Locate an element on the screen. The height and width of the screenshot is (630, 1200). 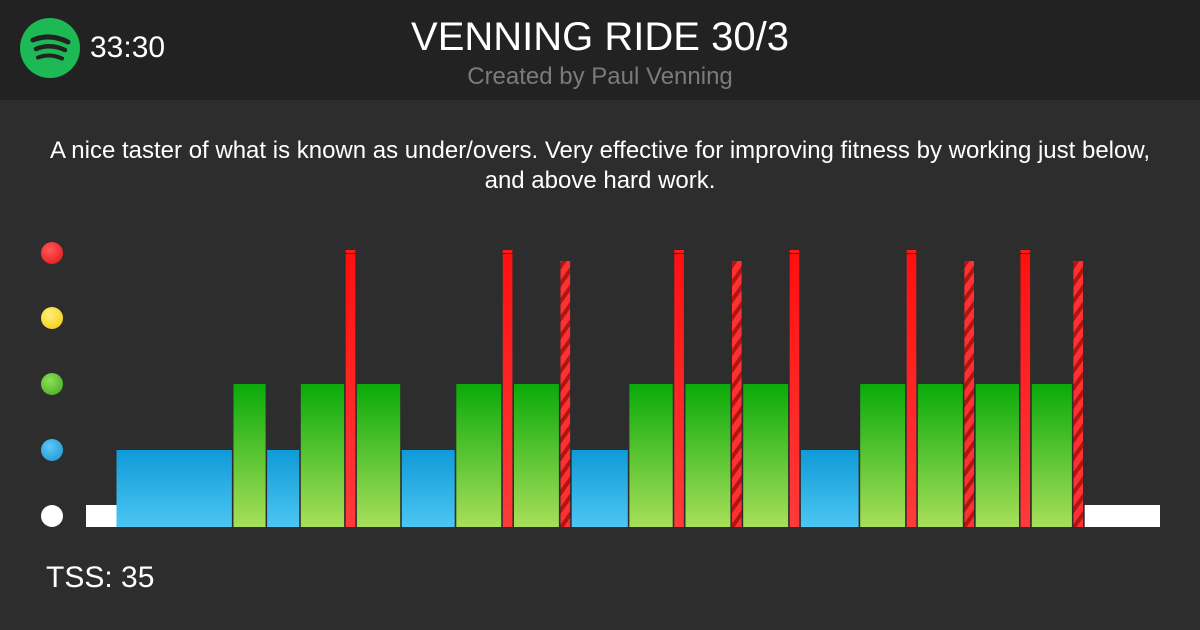
zone-dot-green is located at coordinates (52, 384).